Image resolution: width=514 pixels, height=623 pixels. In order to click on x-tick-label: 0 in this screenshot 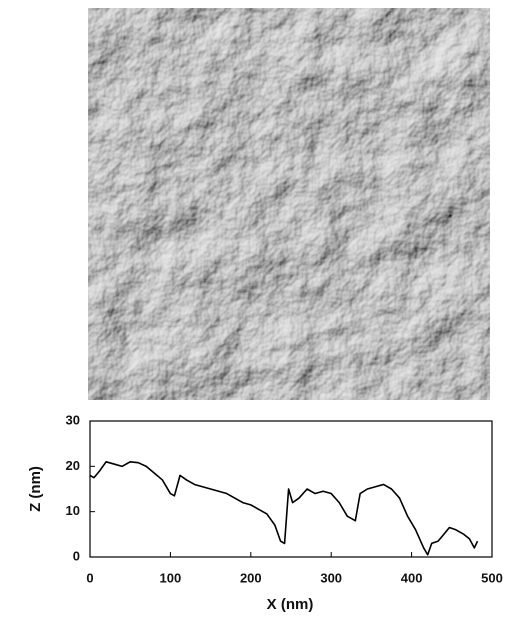, I will do `click(89, 577)`.